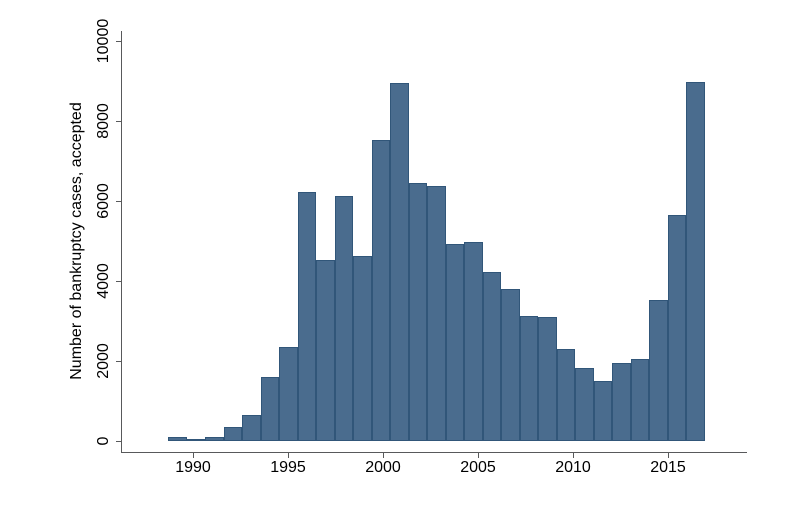  I want to click on bar-2011, so click(584, 404).